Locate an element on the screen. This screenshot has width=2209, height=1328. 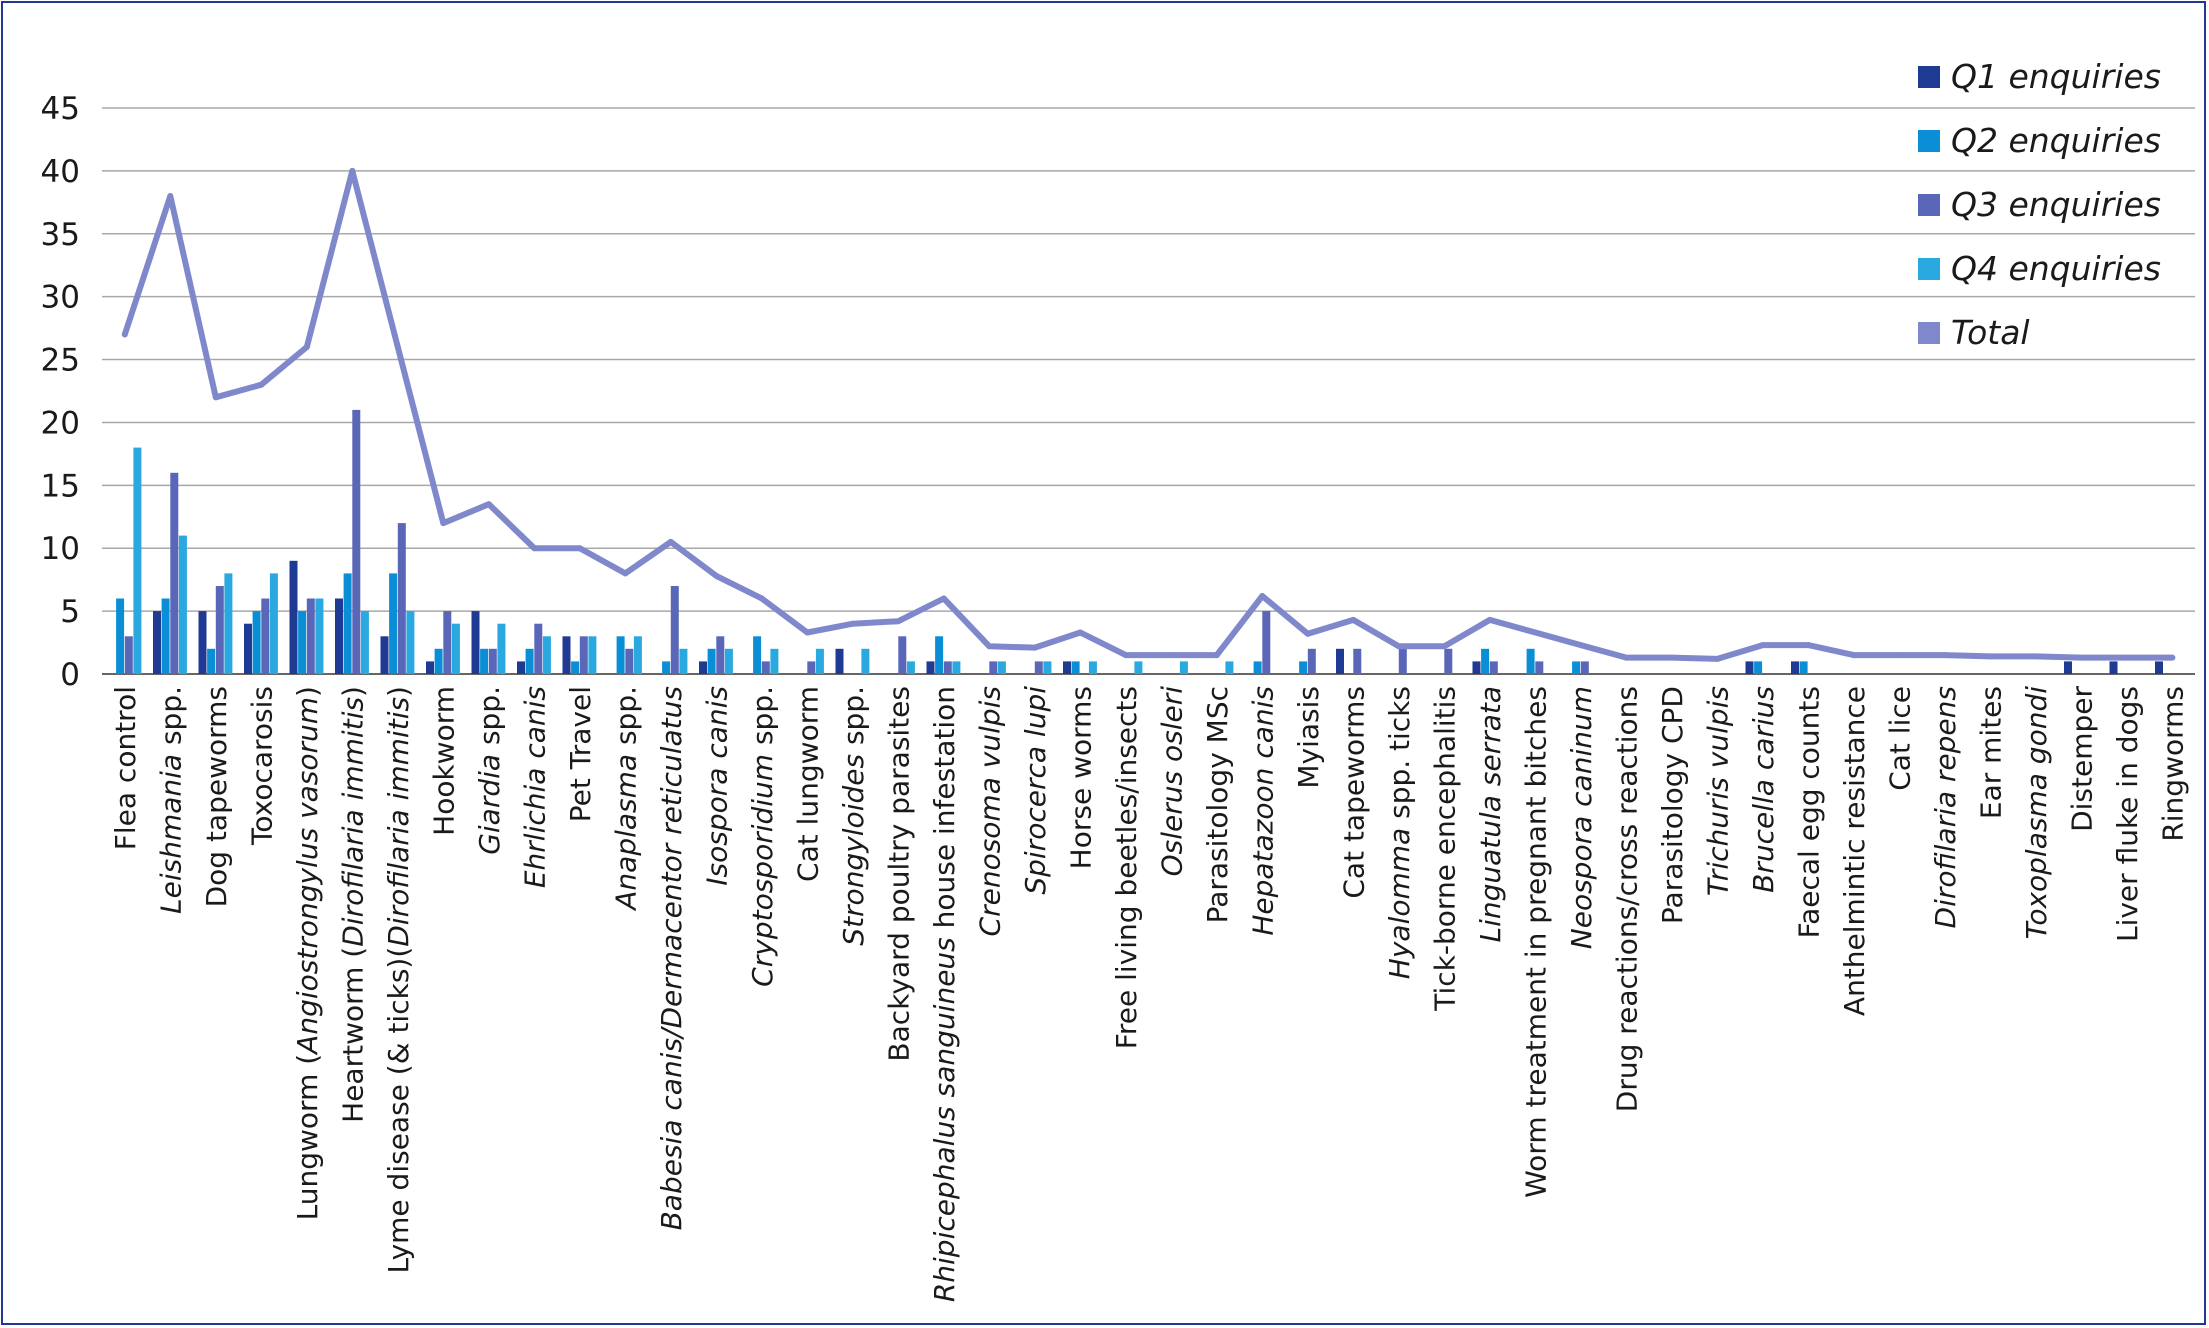
legend-label: Total is located at coordinates (1990, 332).